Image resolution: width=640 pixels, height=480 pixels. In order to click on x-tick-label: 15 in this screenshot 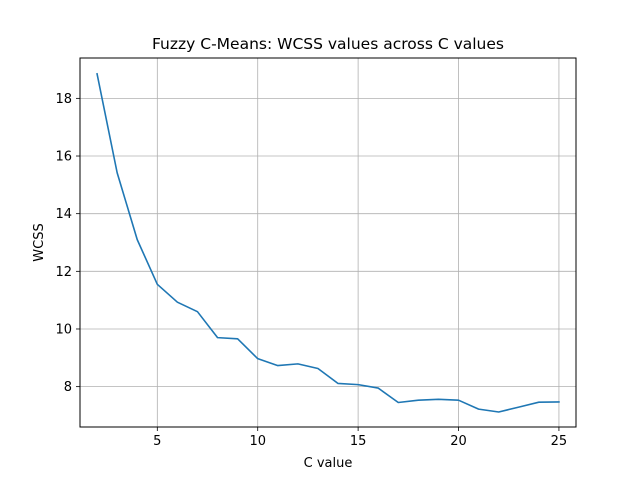, I will do `click(358, 441)`.